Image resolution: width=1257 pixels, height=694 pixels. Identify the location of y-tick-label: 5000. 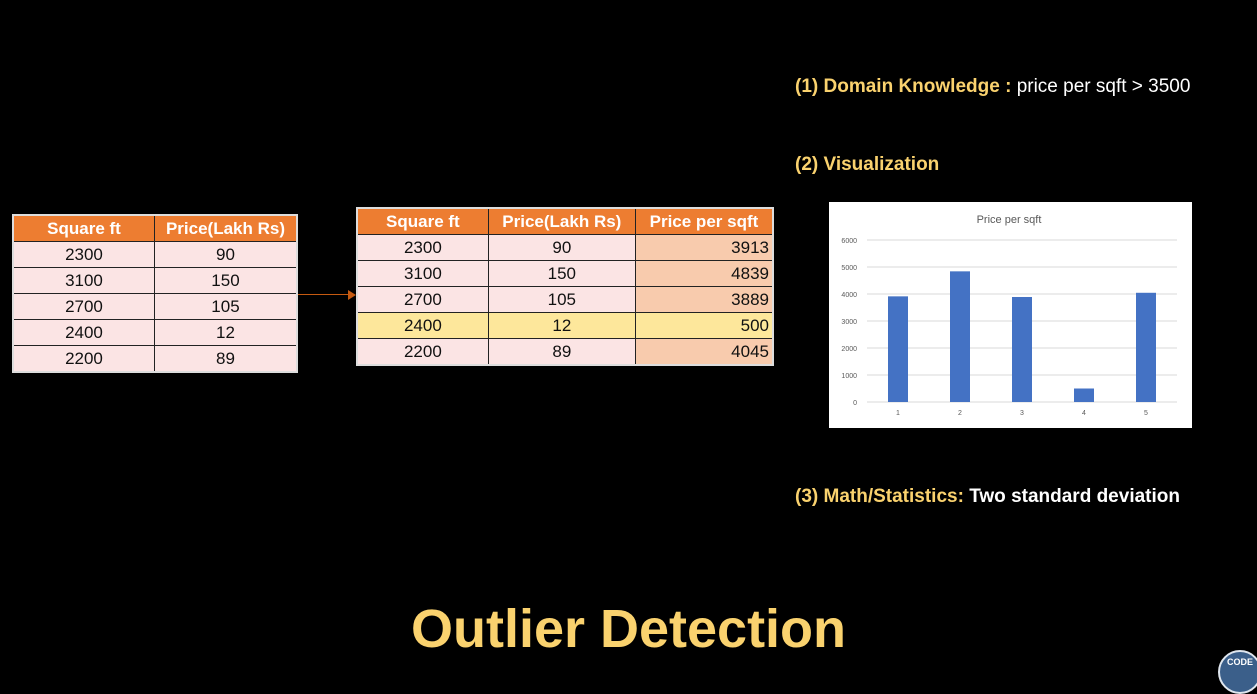
(849, 268).